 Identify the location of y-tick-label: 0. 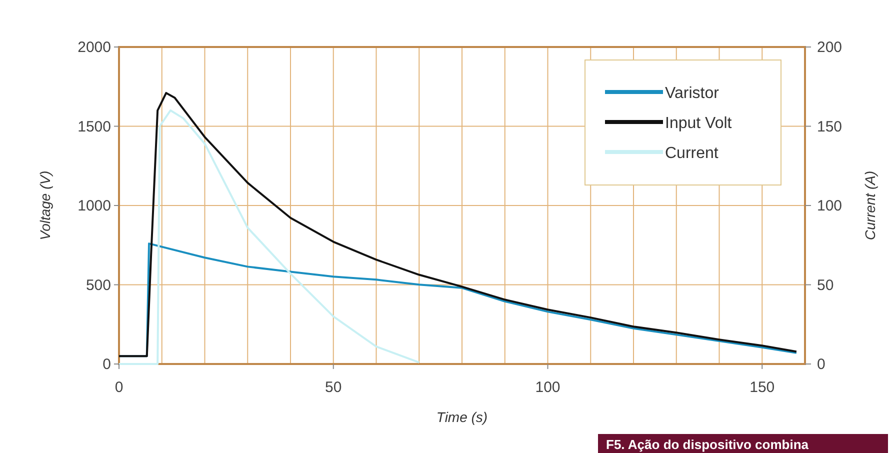
(106, 364).